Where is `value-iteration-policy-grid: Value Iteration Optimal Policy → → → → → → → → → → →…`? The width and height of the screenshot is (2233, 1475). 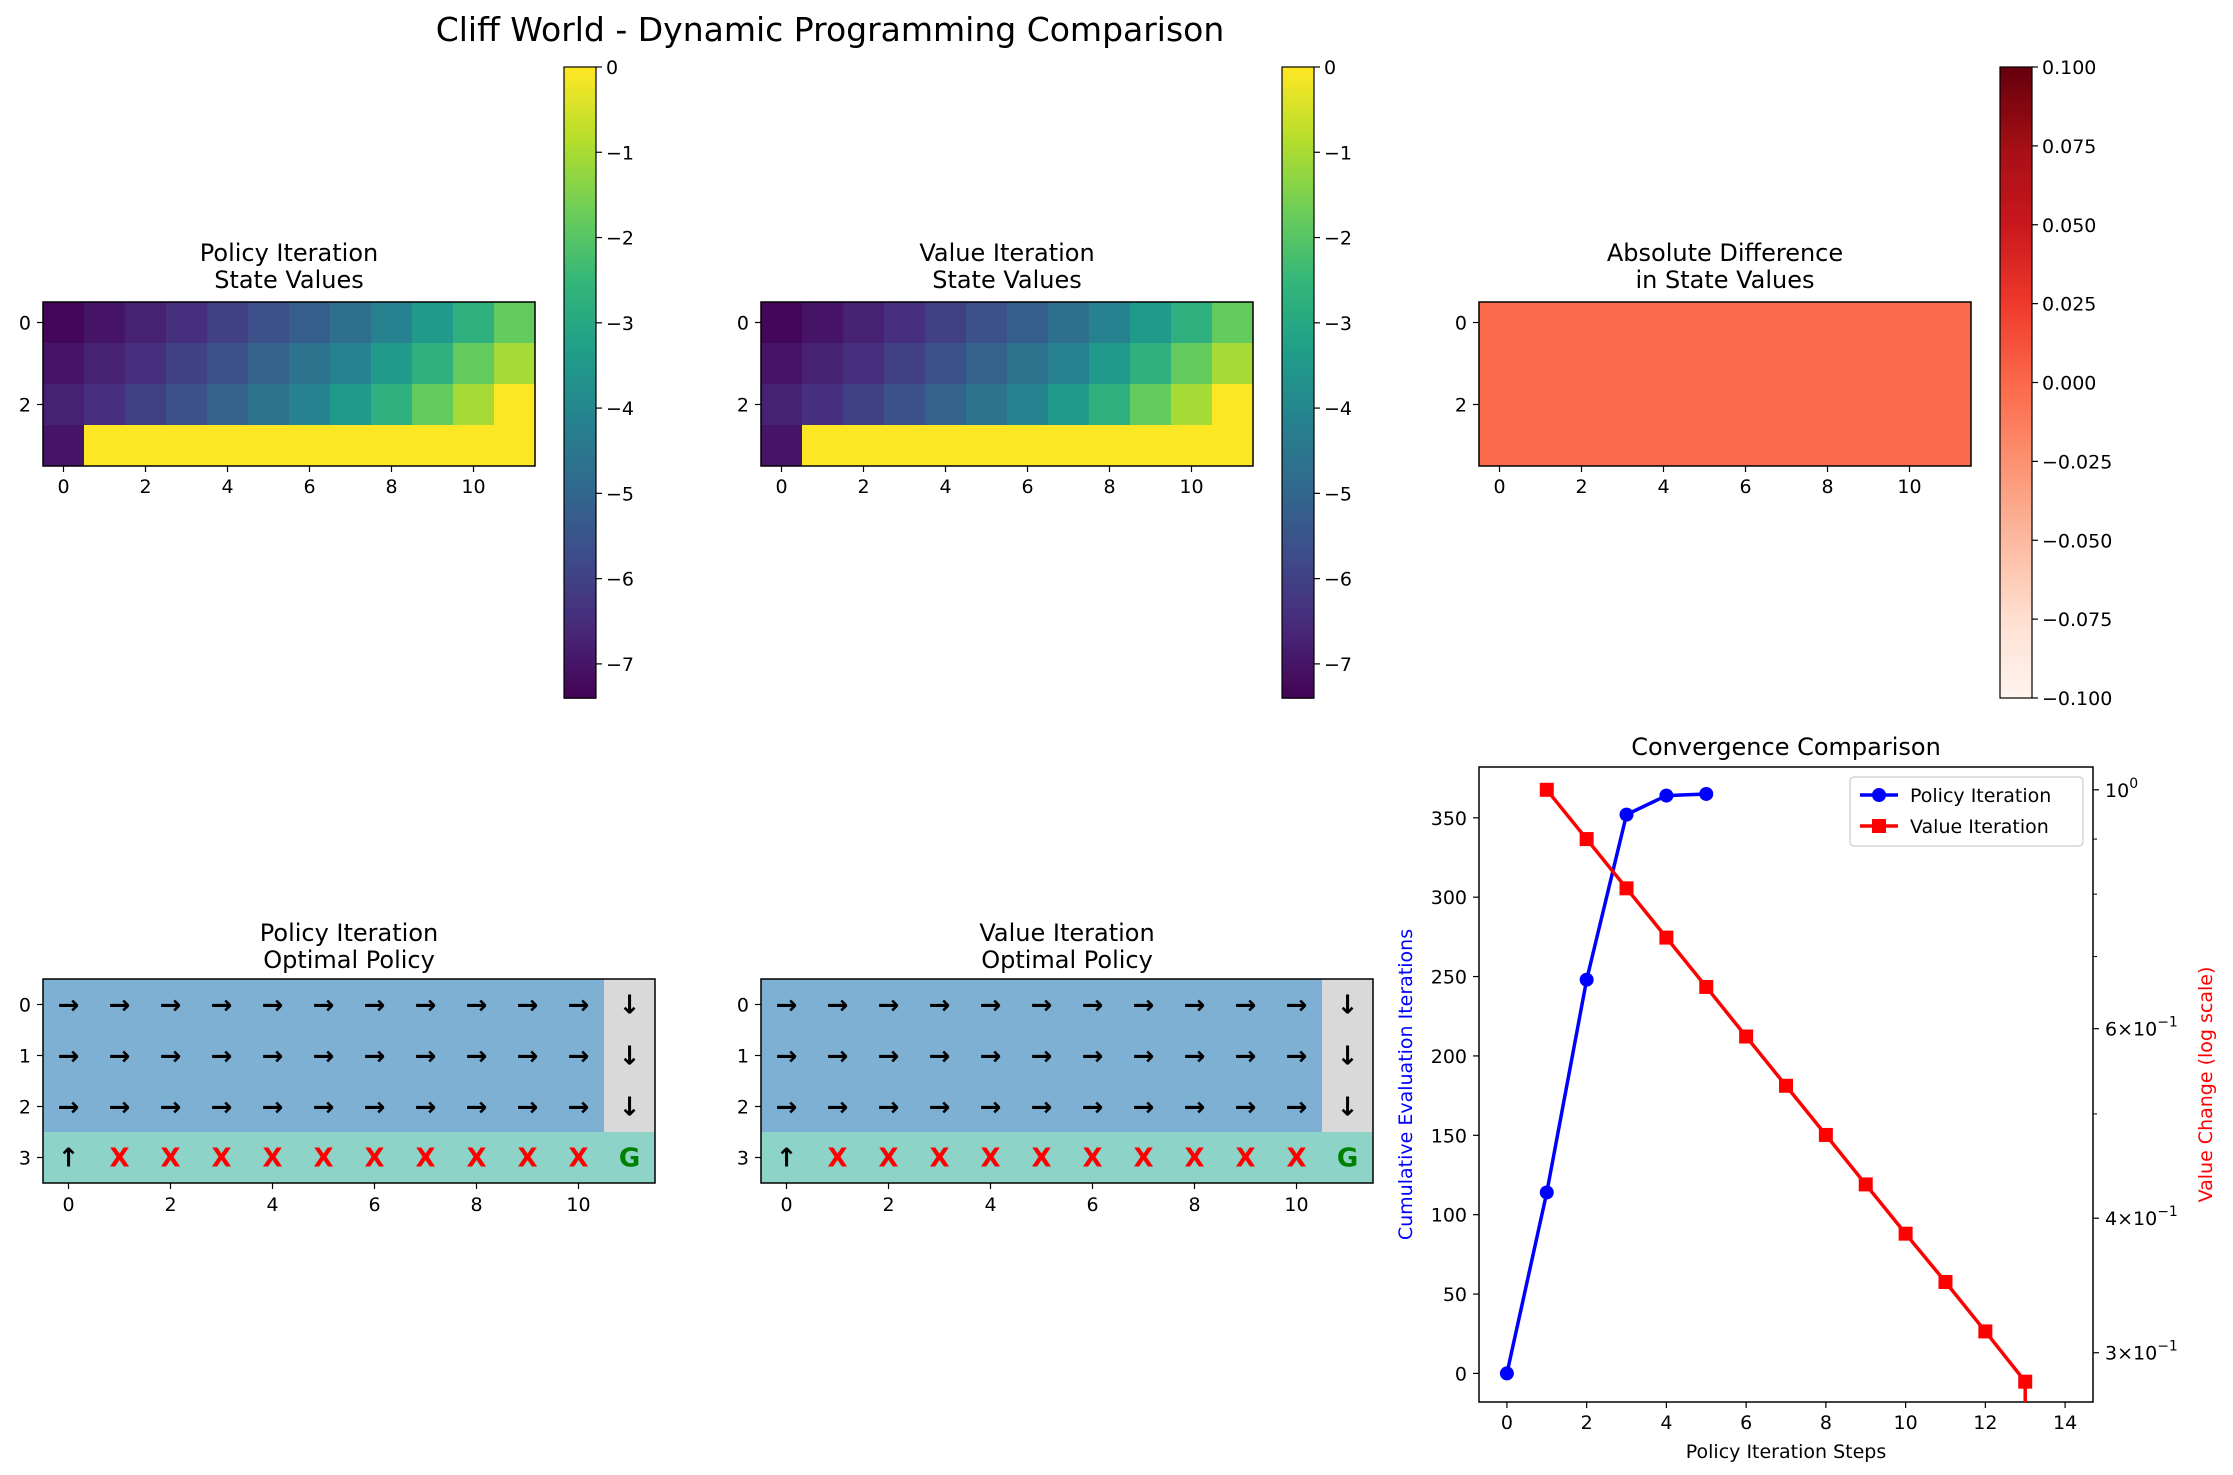 value-iteration-policy-grid: Value Iteration Optimal Policy → → → → → → → → → → →… is located at coordinates (1055, 1067).